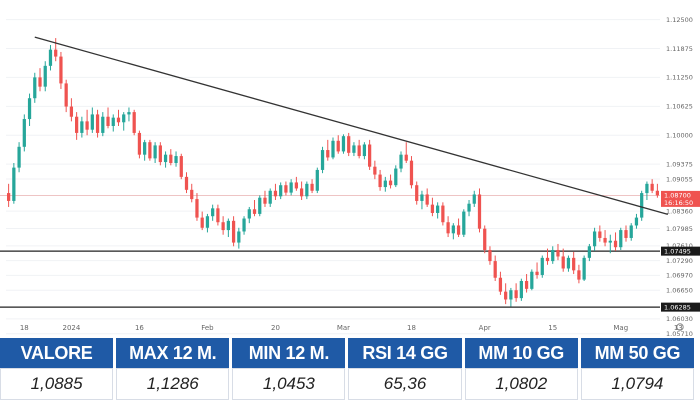 This screenshot has height=400, width=700. I want to click on stats-value-row: 1,0885 1,1286 1,0453 65,36 1,0802 1,0794, so click(347, 384).